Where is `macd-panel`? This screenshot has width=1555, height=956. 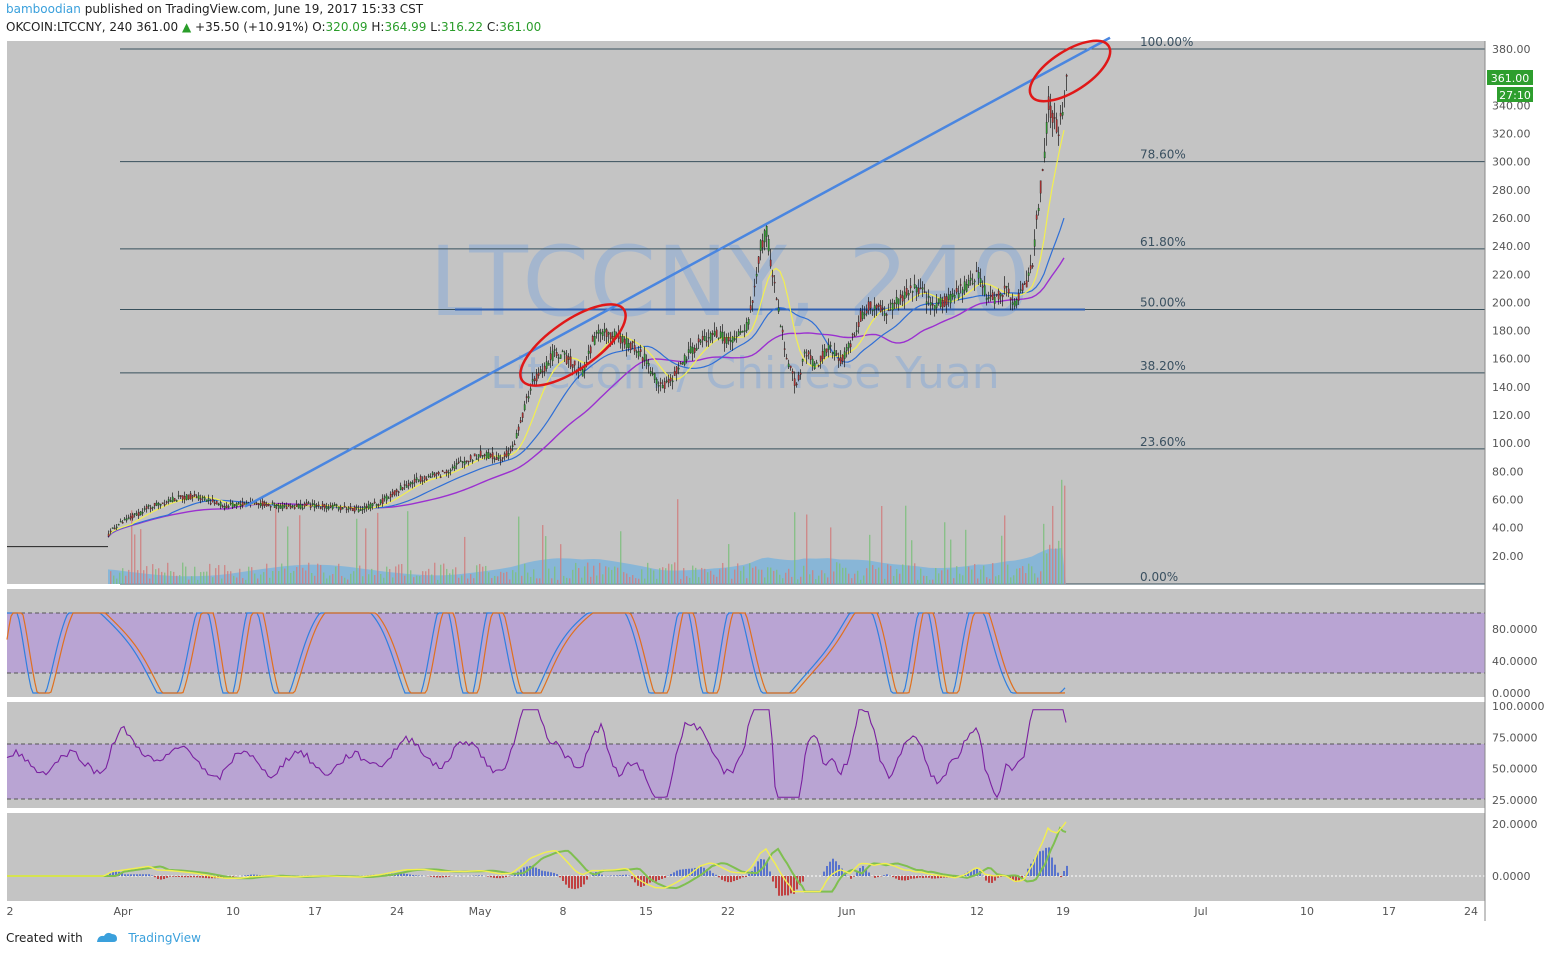 macd-panel is located at coordinates (746, 857).